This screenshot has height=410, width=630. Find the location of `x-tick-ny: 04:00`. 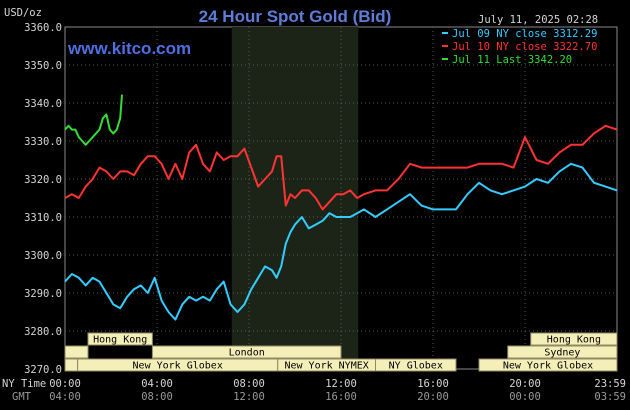

x-tick-ny: 04:00 is located at coordinates (157, 384).